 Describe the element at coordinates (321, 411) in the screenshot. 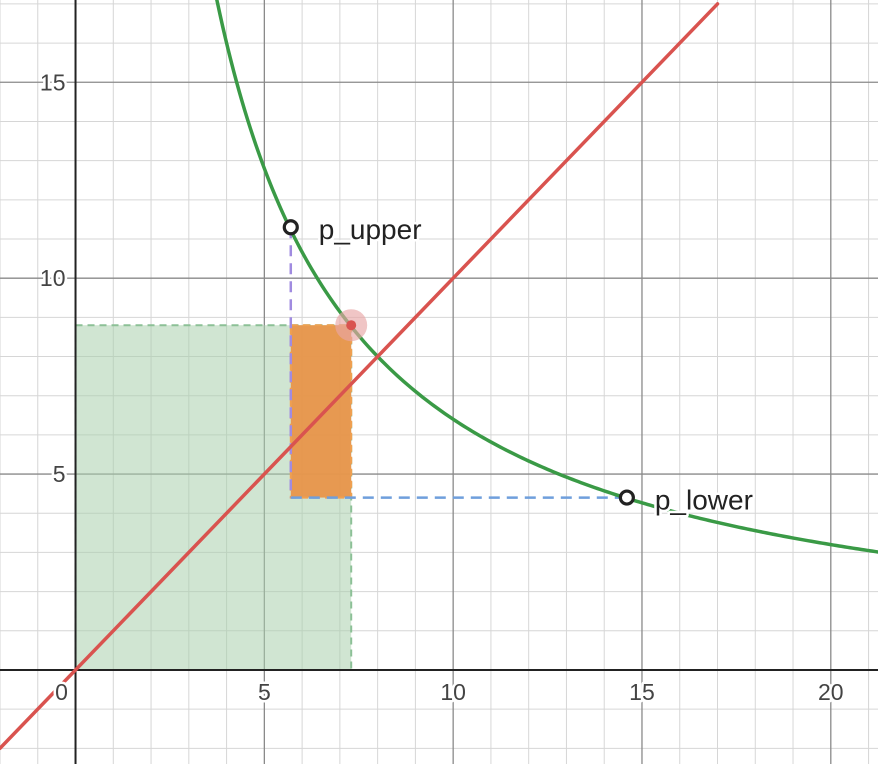

I see `orange-rectangle-region` at that location.